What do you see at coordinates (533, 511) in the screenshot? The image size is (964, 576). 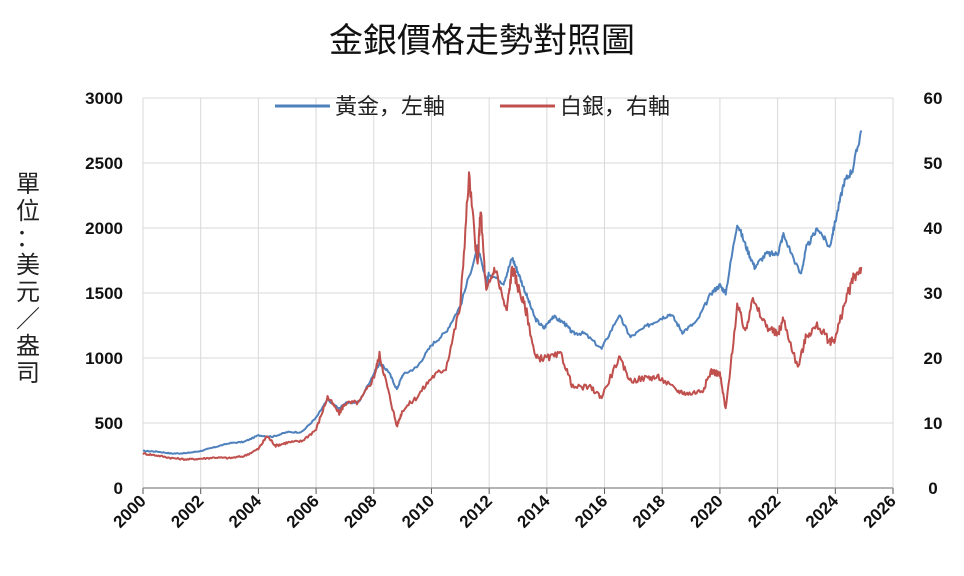 I see `x-tick-label: 2014` at bounding box center [533, 511].